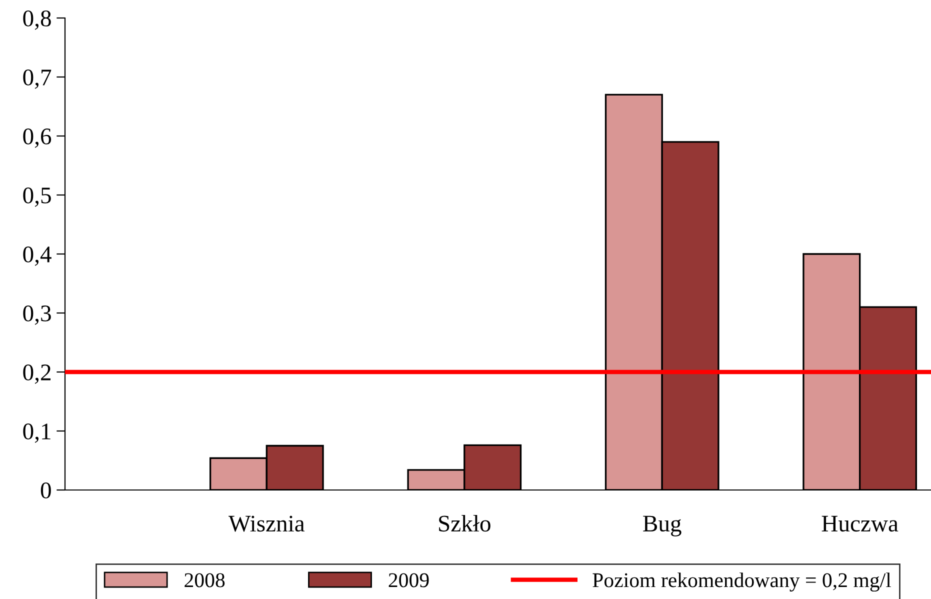 The image size is (931, 599). Describe the element at coordinates (37, 197) in the screenshot. I see `y-tick-label: 0,5` at that location.